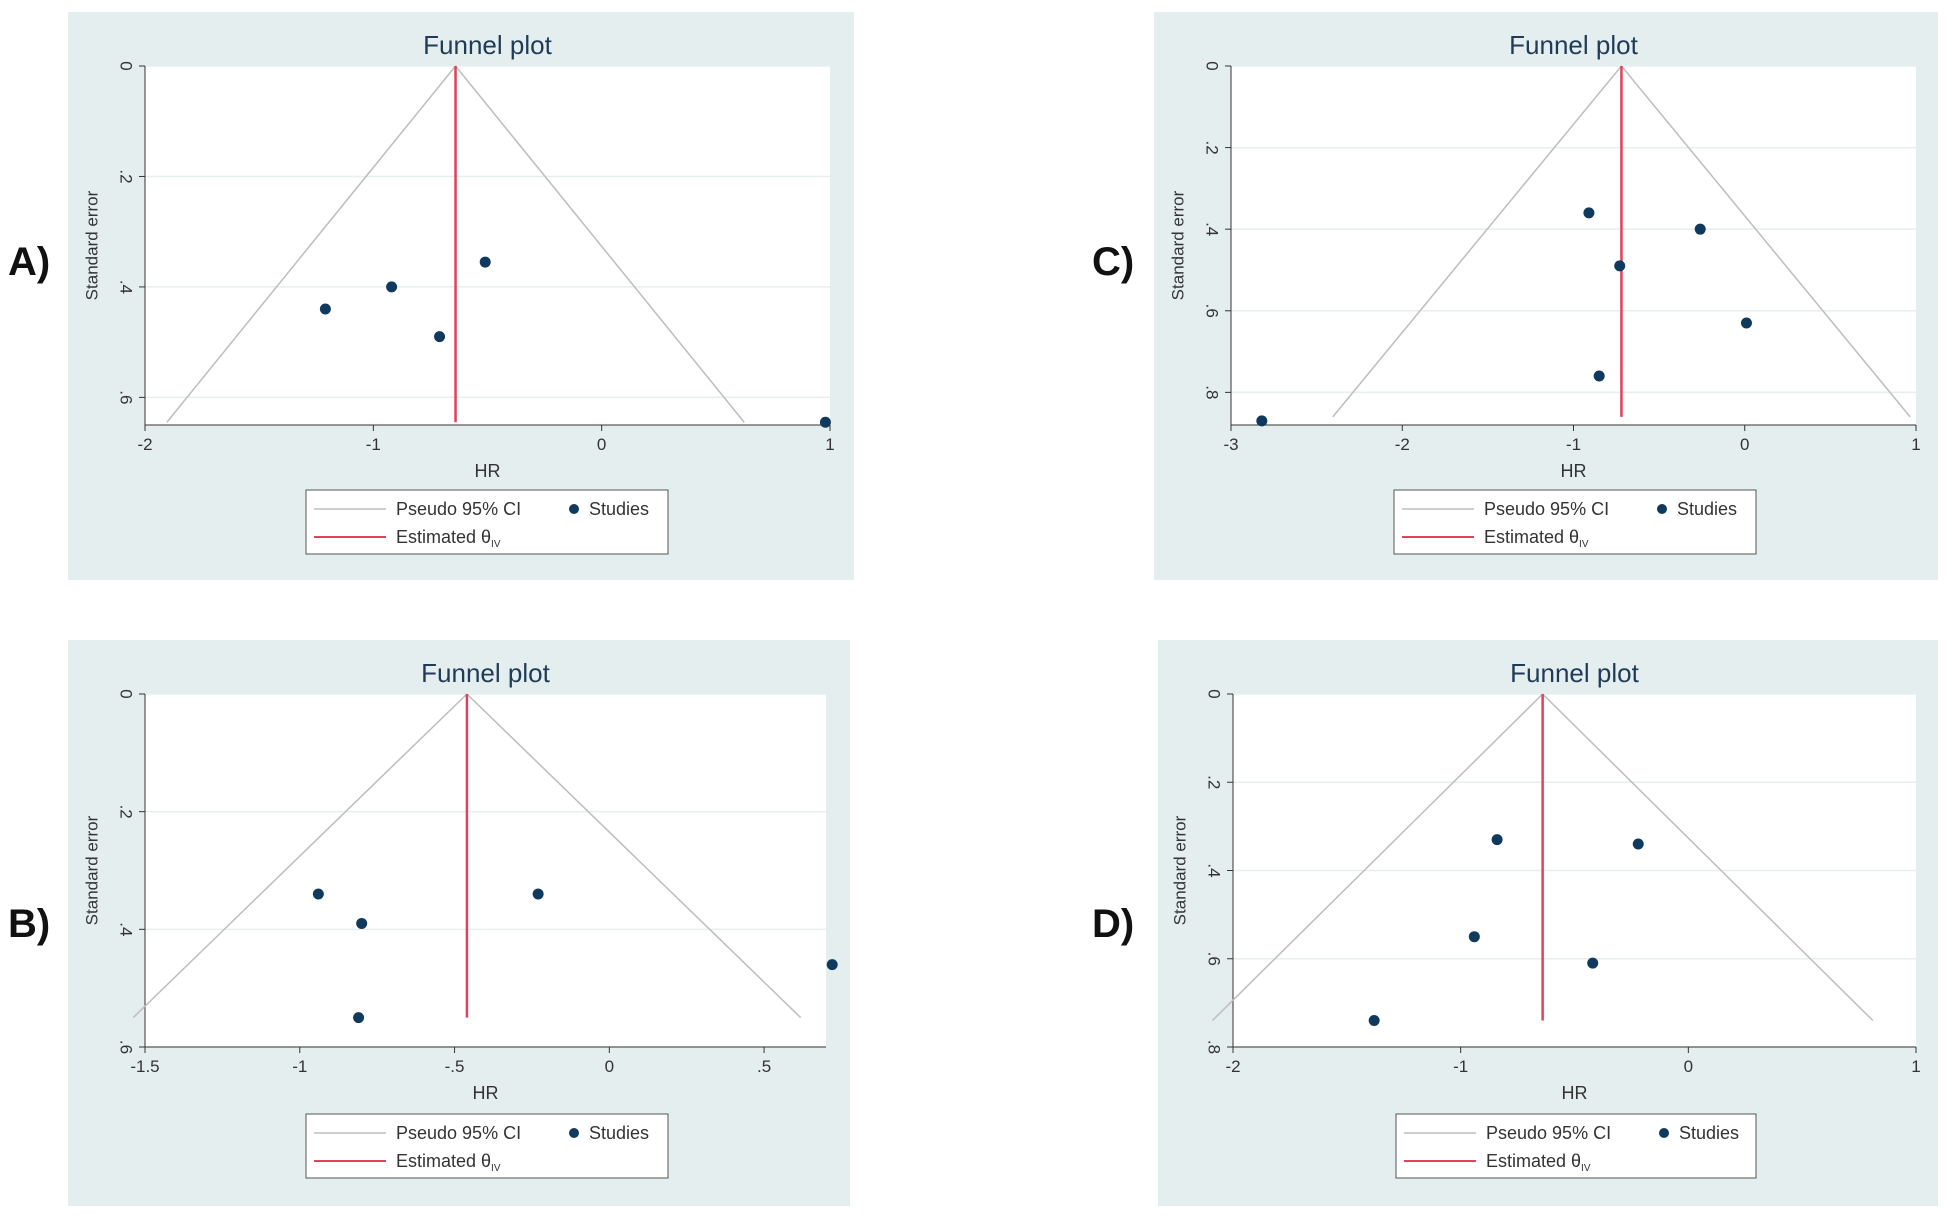  Describe the element at coordinates (144, 1066) in the screenshot. I see `x-tick-label: -1.5` at that location.